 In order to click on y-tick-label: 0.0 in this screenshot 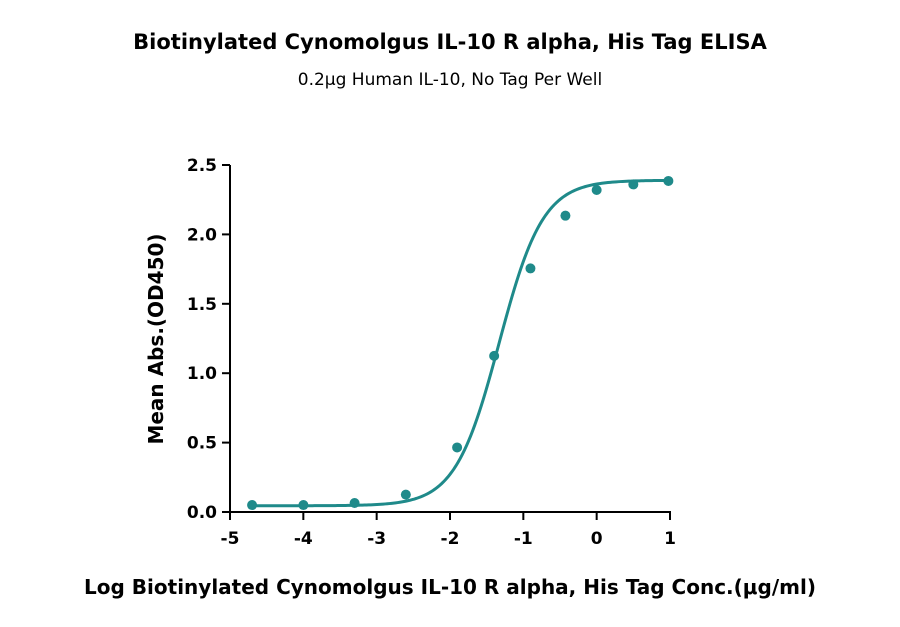, I will do `click(202, 513)`.